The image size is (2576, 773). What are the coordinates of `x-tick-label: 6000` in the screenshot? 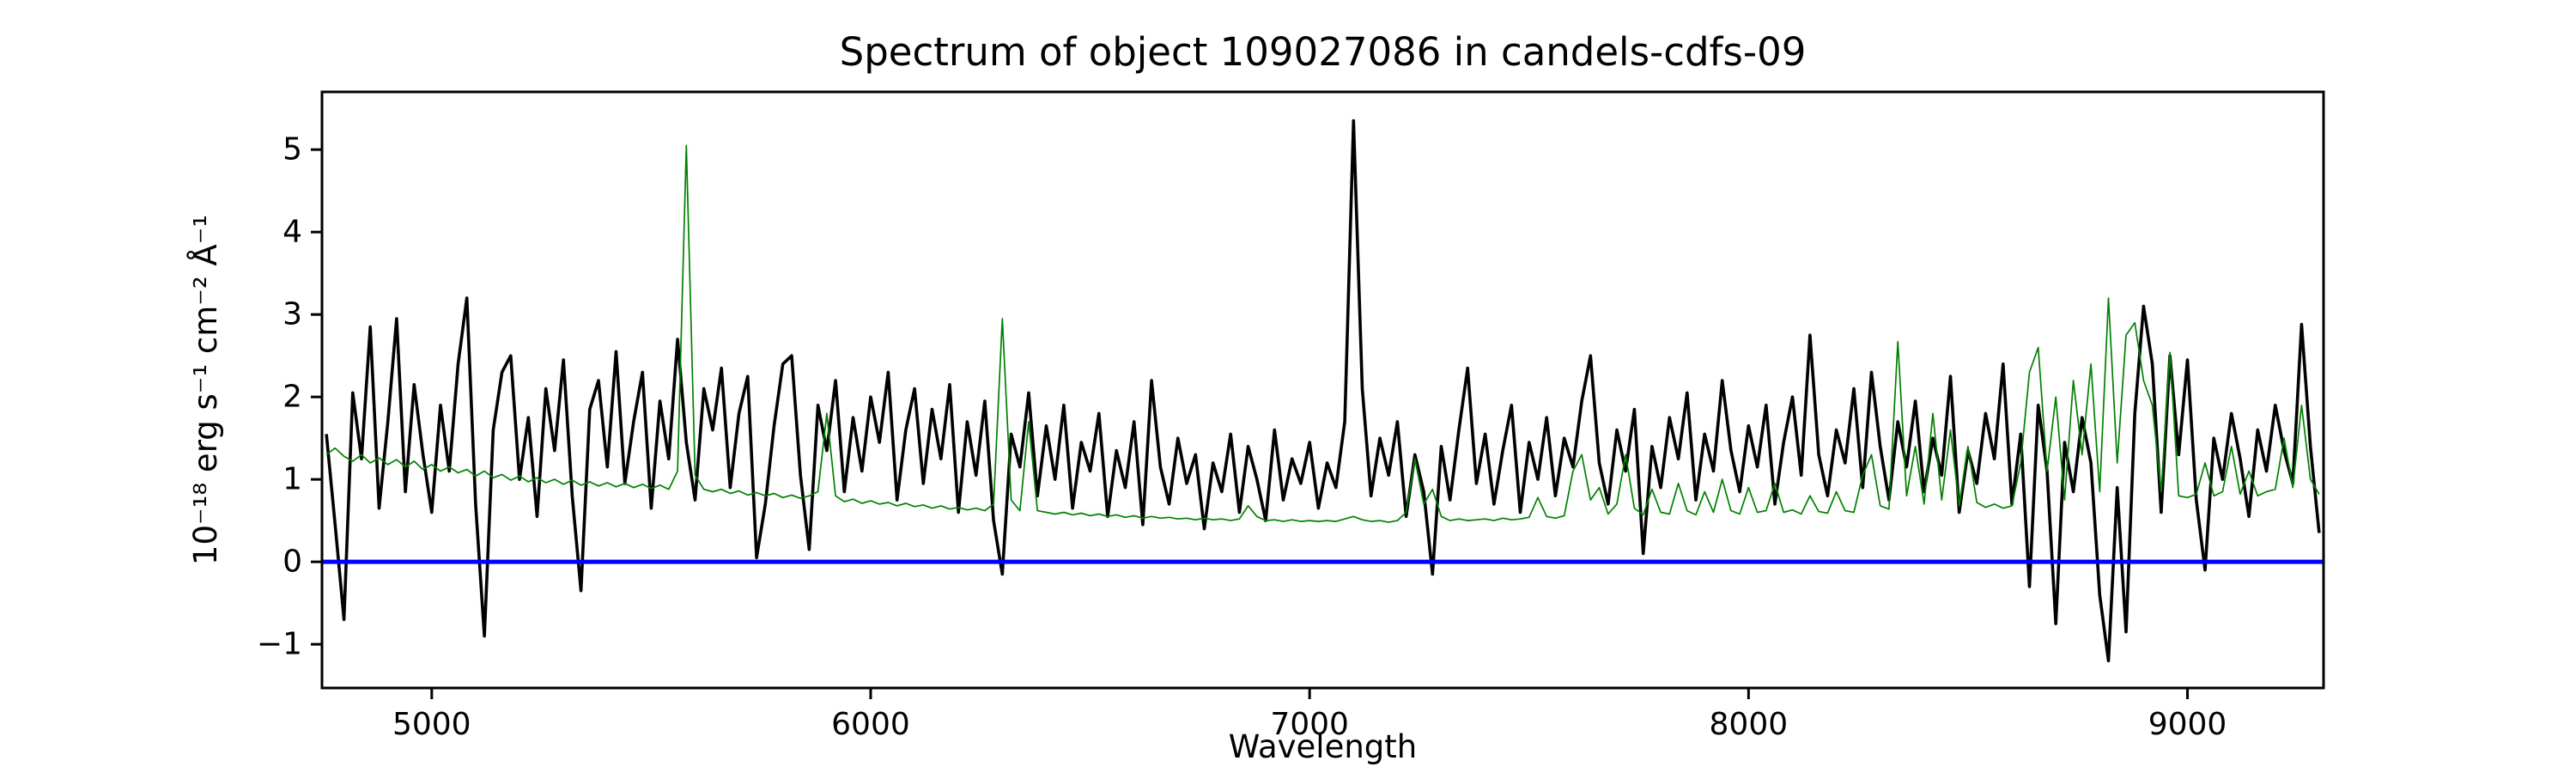 It's located at (870, 724).